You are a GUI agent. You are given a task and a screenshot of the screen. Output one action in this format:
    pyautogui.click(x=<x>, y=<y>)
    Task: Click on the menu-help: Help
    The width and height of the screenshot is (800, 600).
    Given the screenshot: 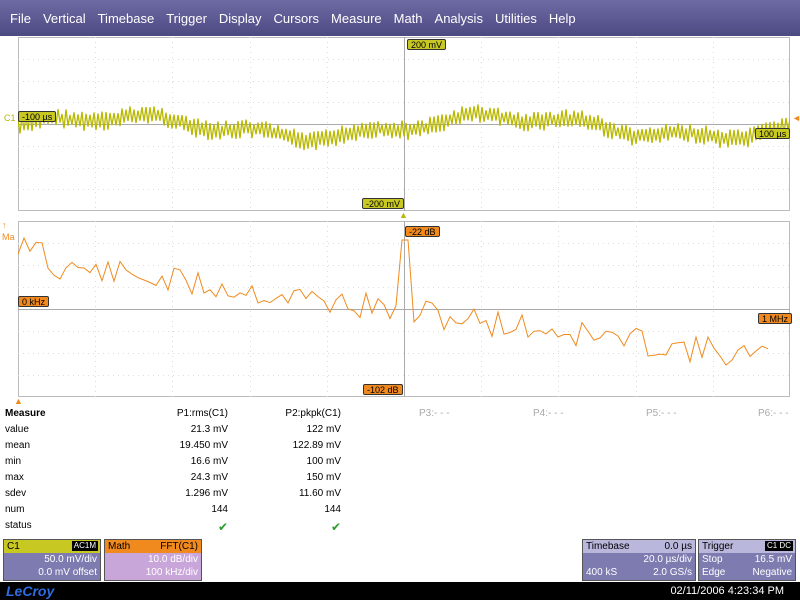 What is the action you would take?
    pyautogui.click(x=562, y=18)
    